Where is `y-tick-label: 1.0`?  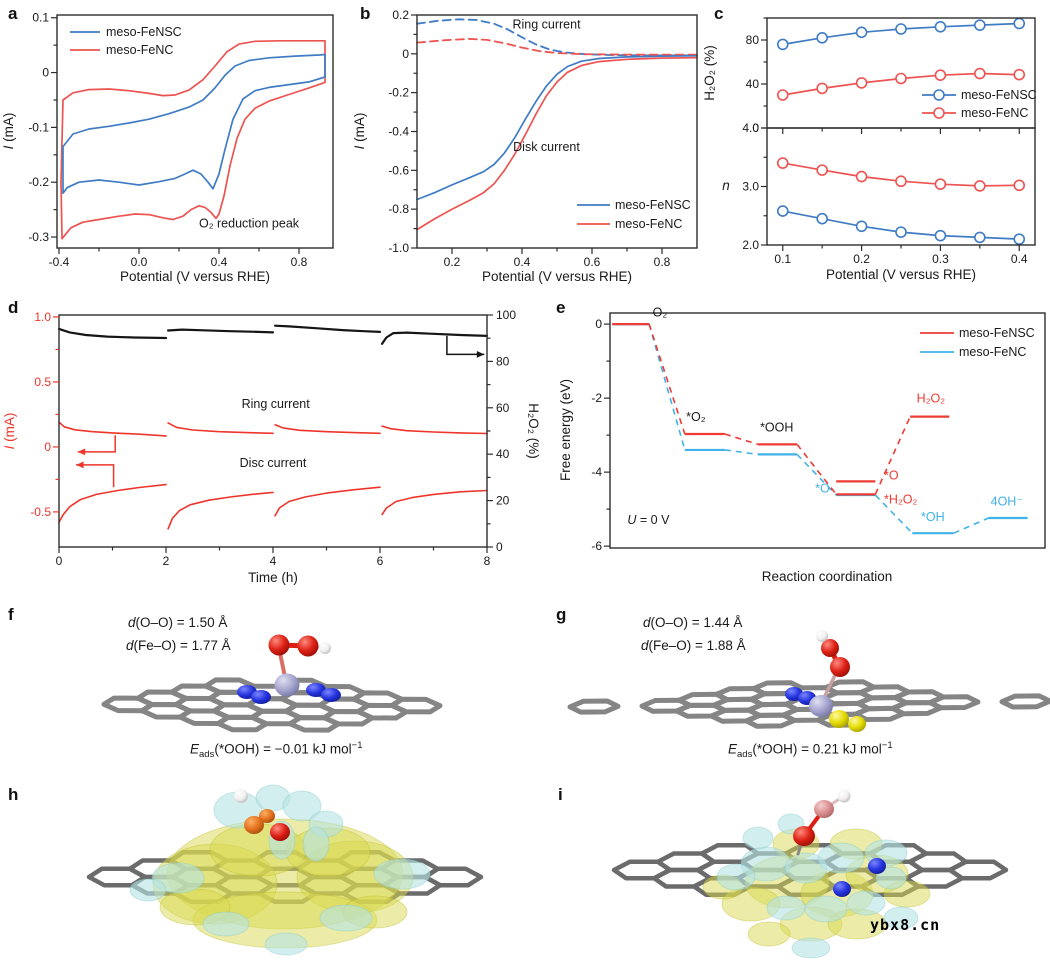 y-tick-label: 1.0 is located at coordinates (42, 317).